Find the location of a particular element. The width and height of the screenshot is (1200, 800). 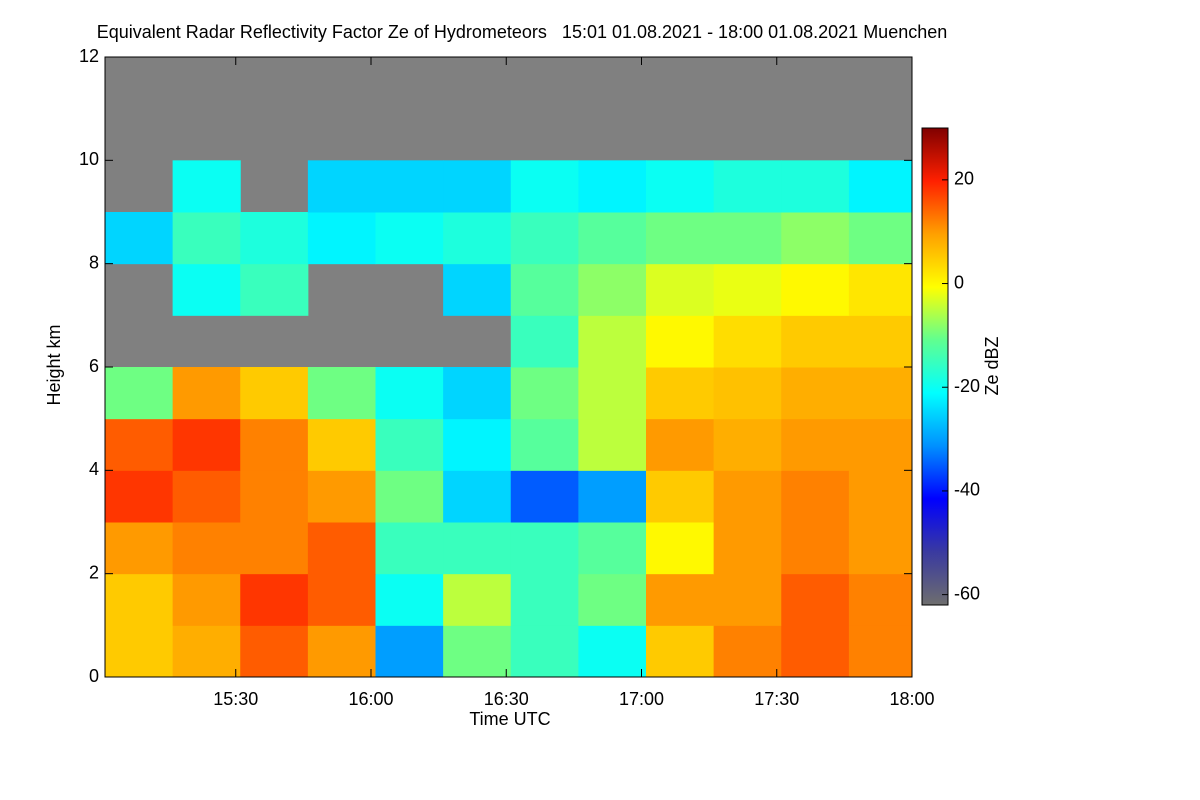

y-tick-label: 8 is located at coordinates (94, 262).